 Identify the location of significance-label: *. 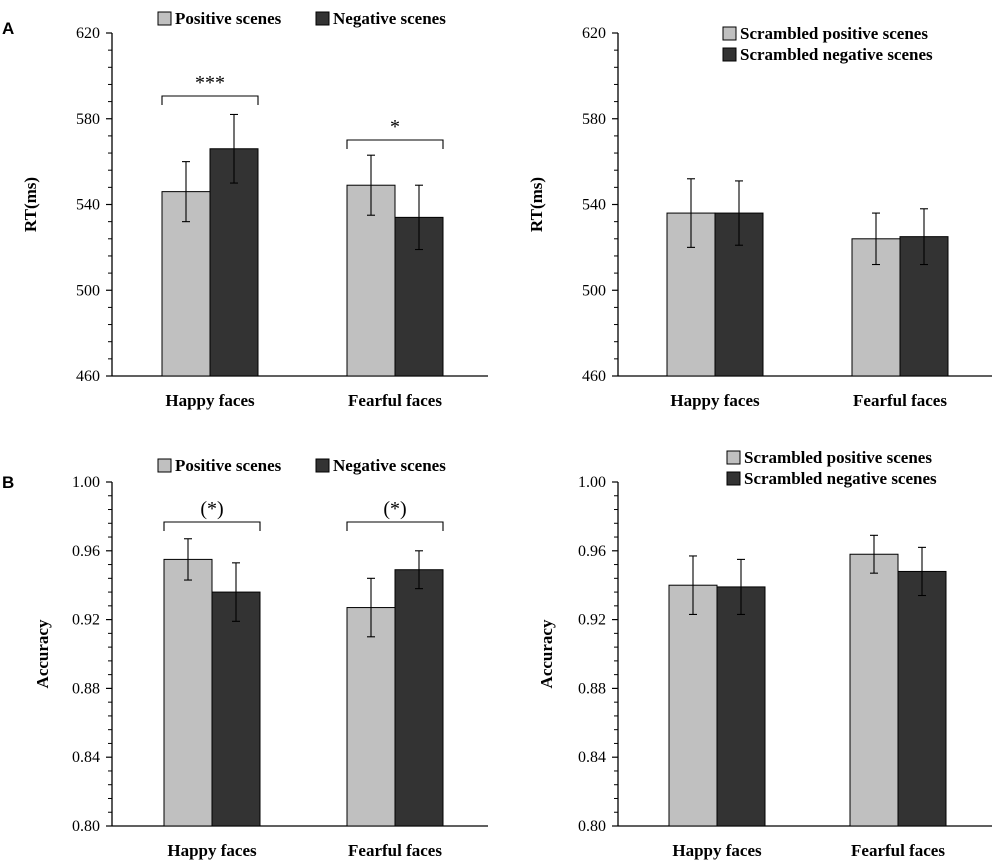
(395, 127).